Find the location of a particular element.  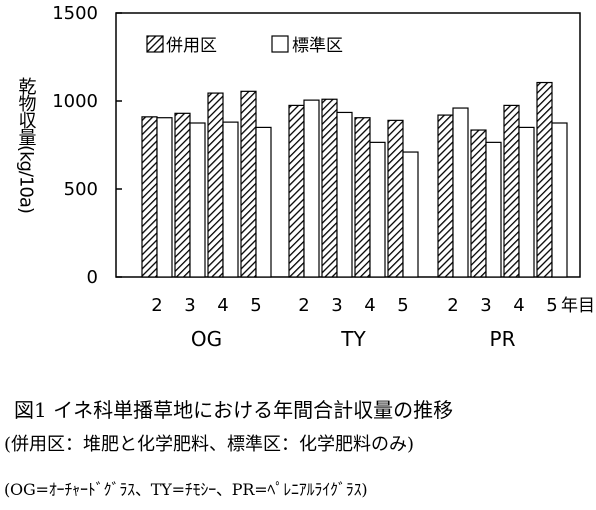

figure-caption-note-abbreviations: (OG=ｵｰﾁｬｰﾄﾞｸﾞﾗｽ、TY=ﾁﾓｼｰ、PR=ﾍﾟﾚﾆｱﾙﾗｲｸﾞﾗｽ) is located at coordinates (186, 489).